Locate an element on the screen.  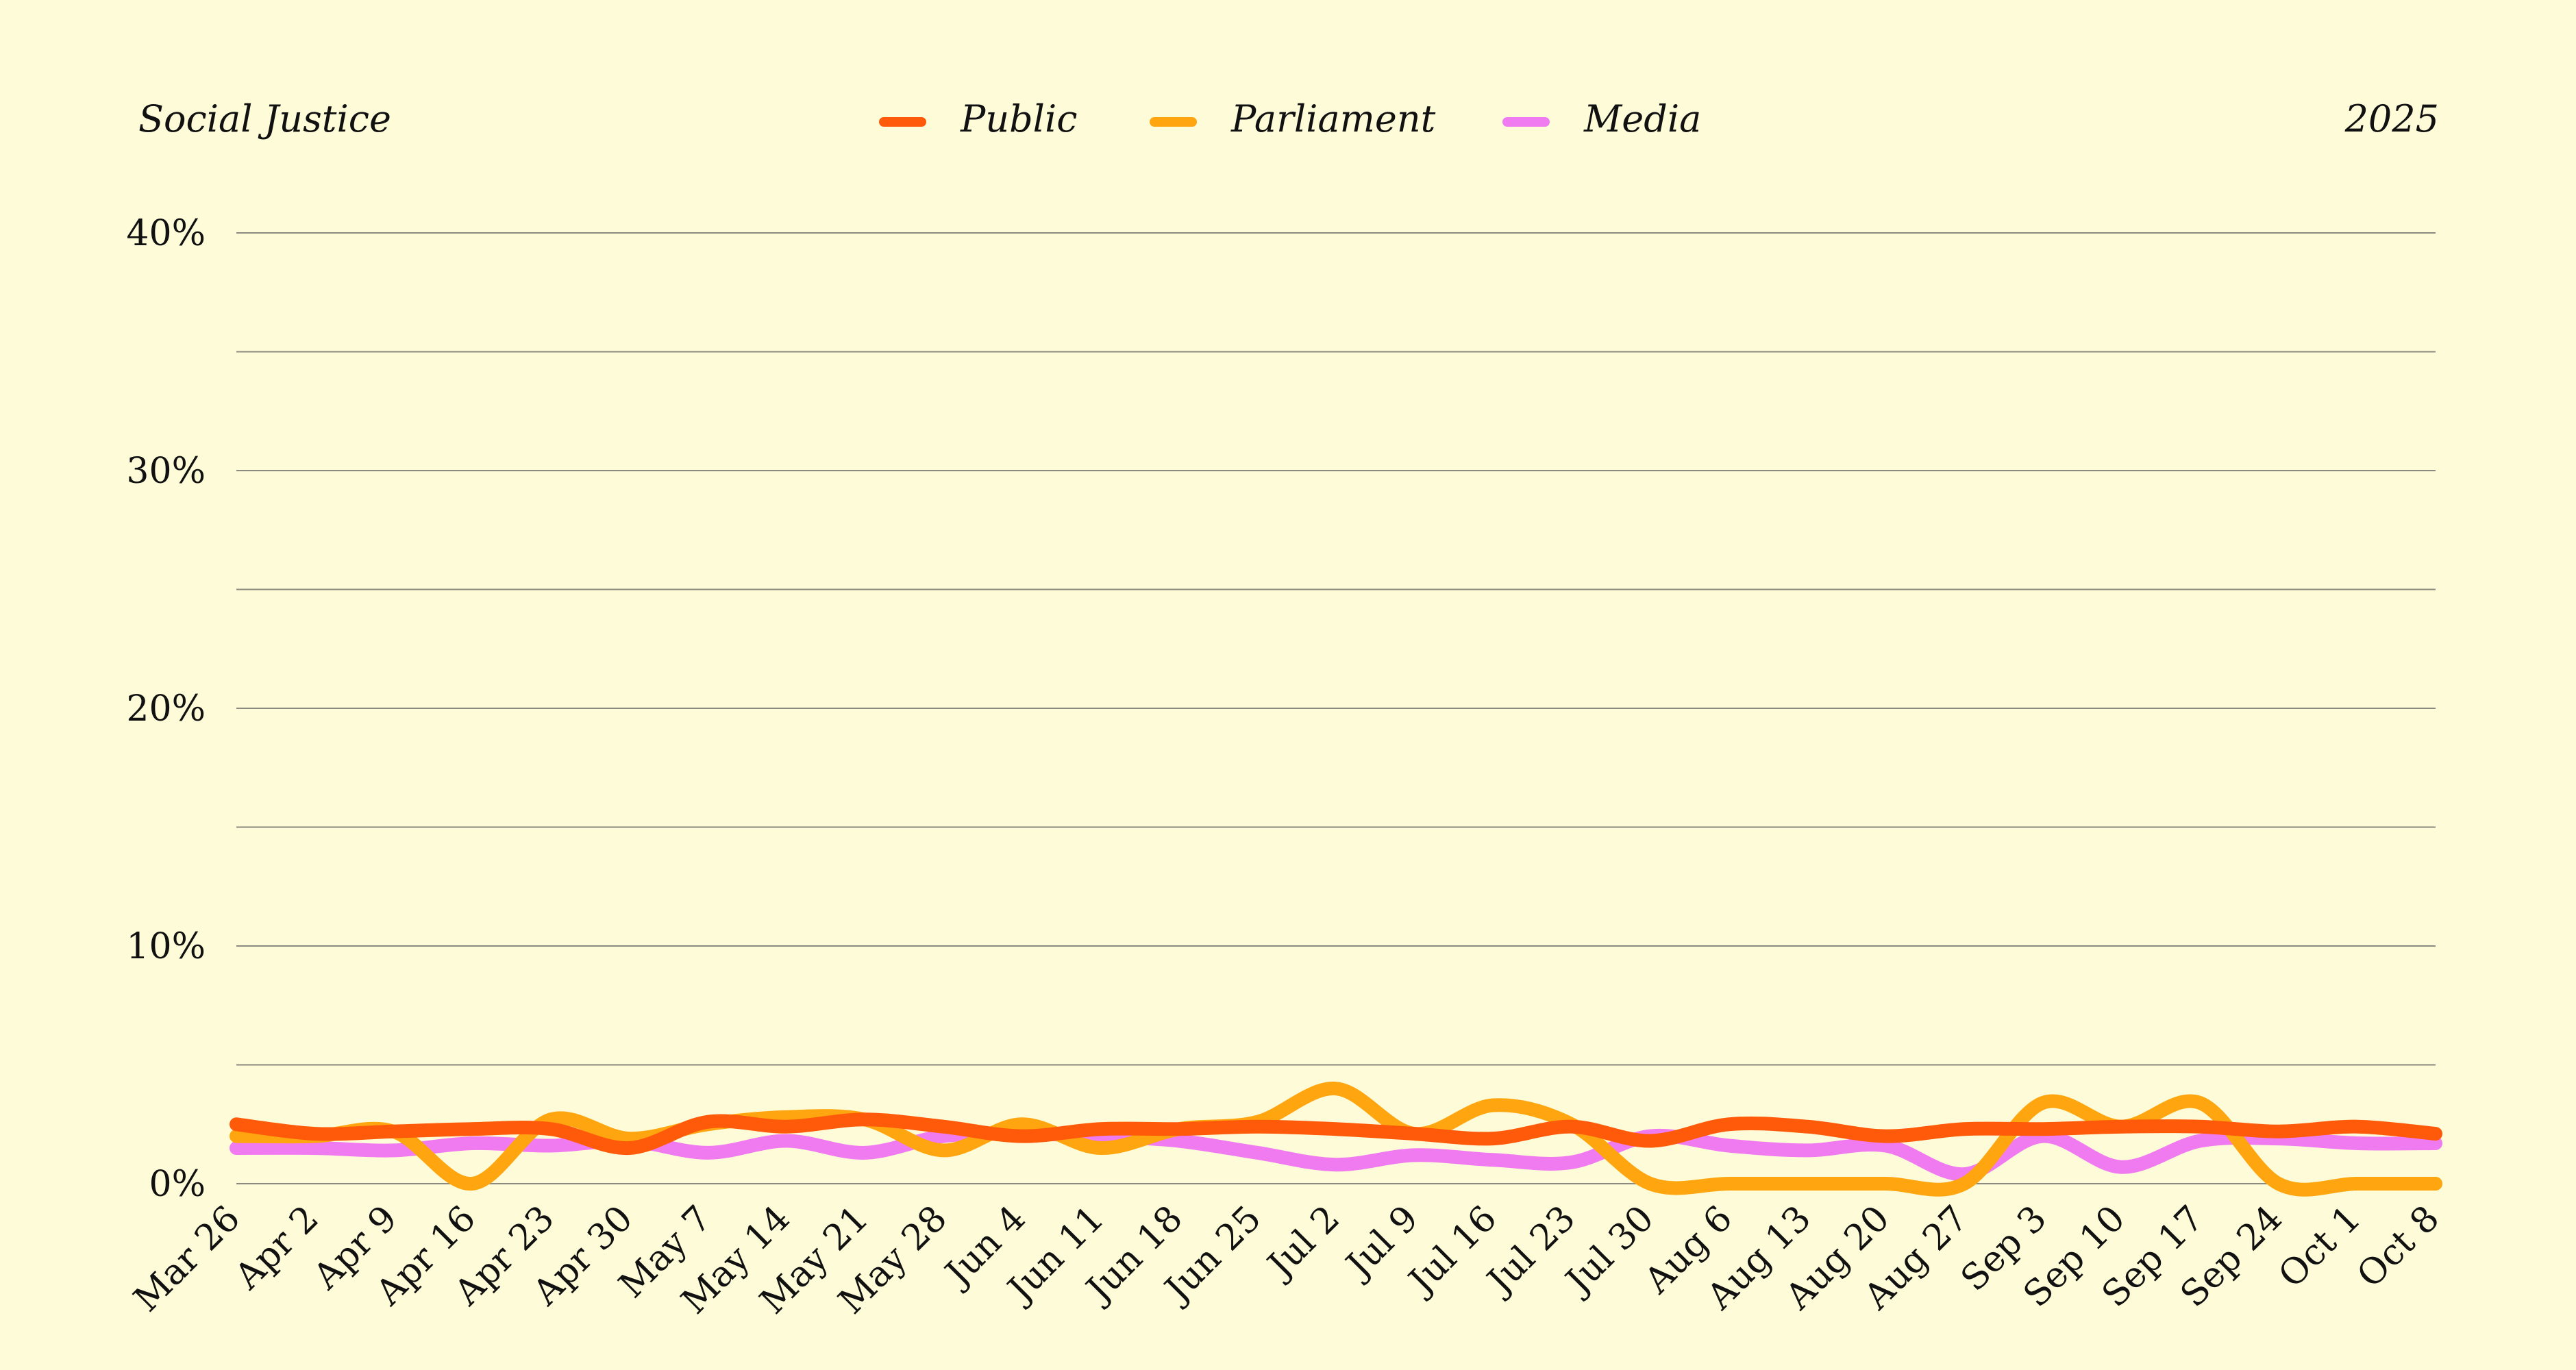
y-tick-label: 20% is located at coordinates (166, 709).